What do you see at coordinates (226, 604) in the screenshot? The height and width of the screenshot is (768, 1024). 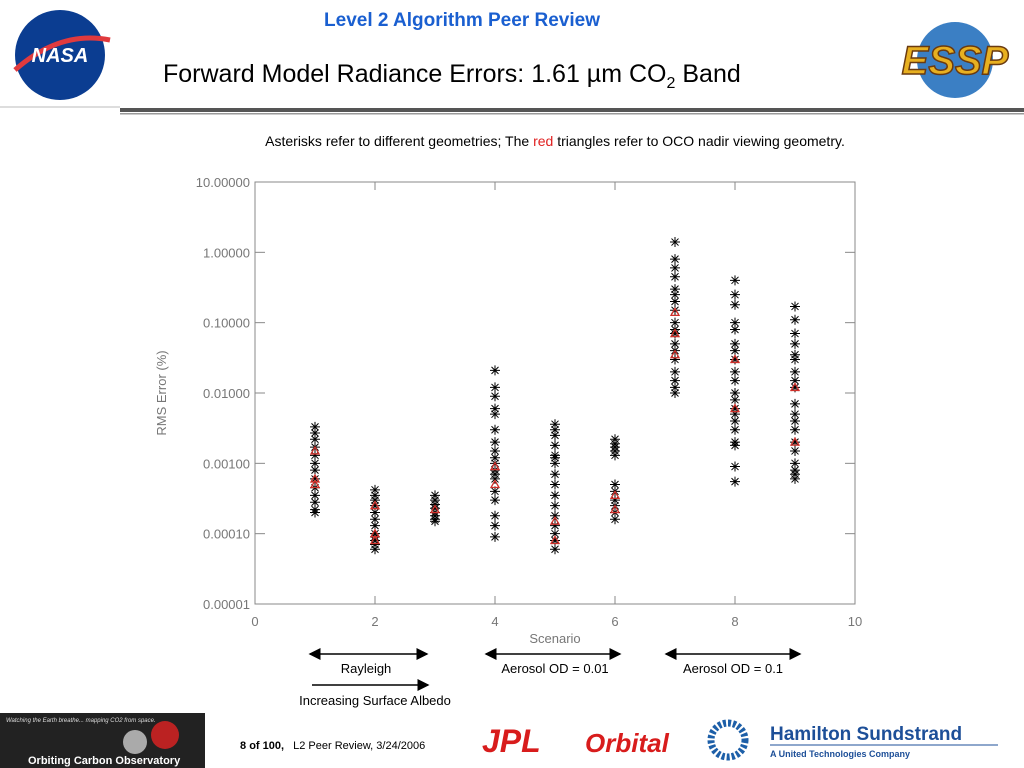 I see `y-tick-label: 0.00001` at bounding box center [226, 604].